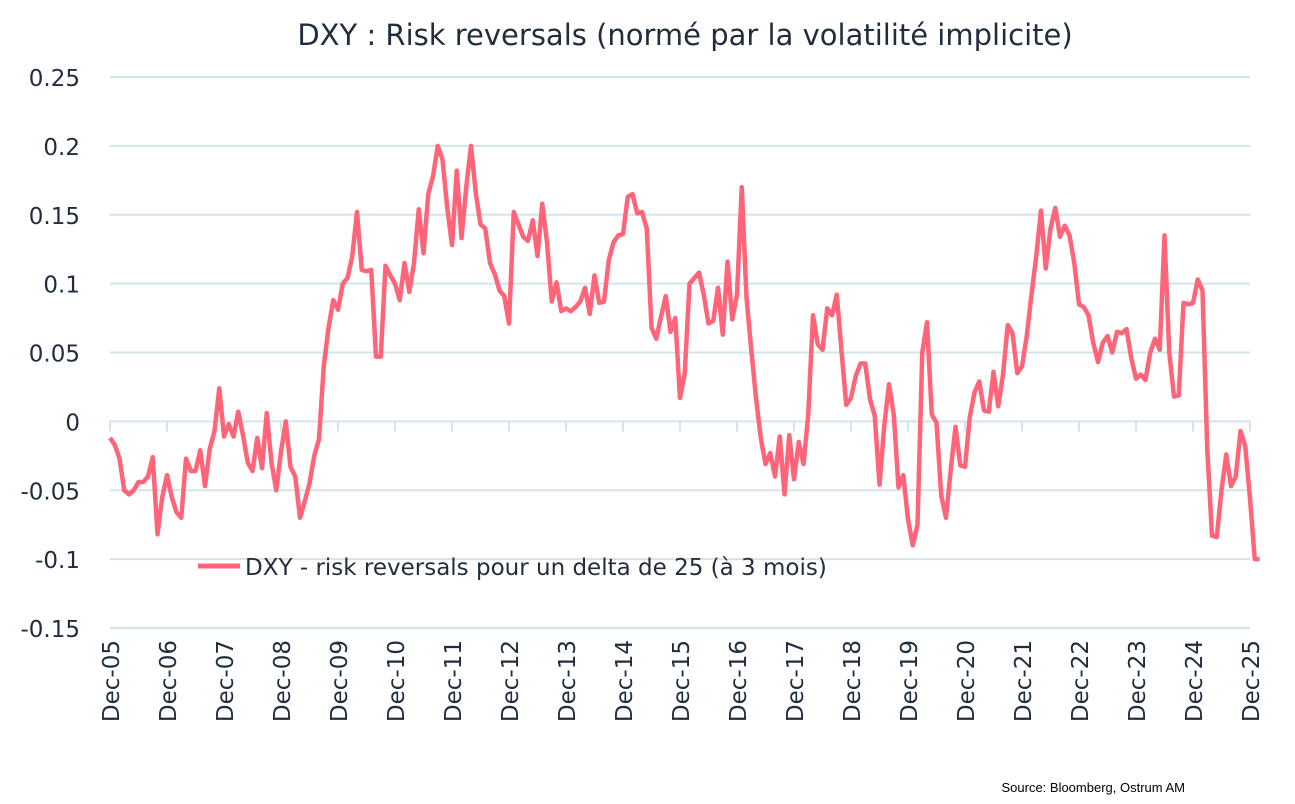 The height and width of the screenshot is (804, 1295). Describe the element at coordinates (54, 355) in the screenshot. I see `y-tick-label: 0.05` at that location.